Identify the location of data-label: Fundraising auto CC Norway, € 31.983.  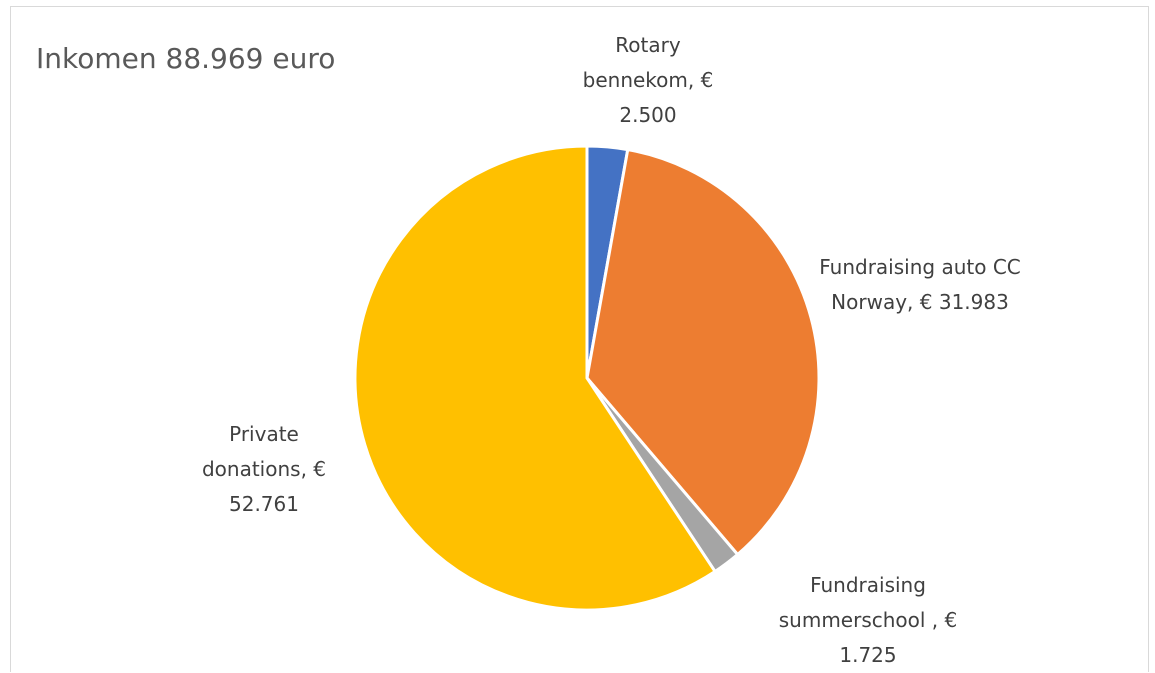
(920, 285).